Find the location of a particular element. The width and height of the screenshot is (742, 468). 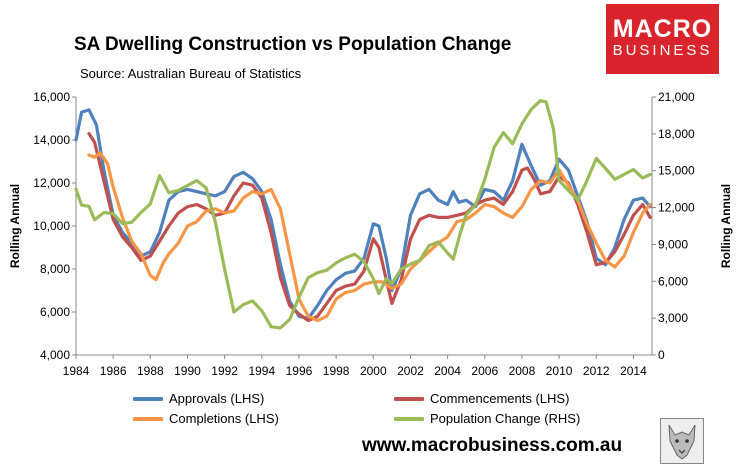

x-tick-label: 1986 is located at coordinates (113, 371).